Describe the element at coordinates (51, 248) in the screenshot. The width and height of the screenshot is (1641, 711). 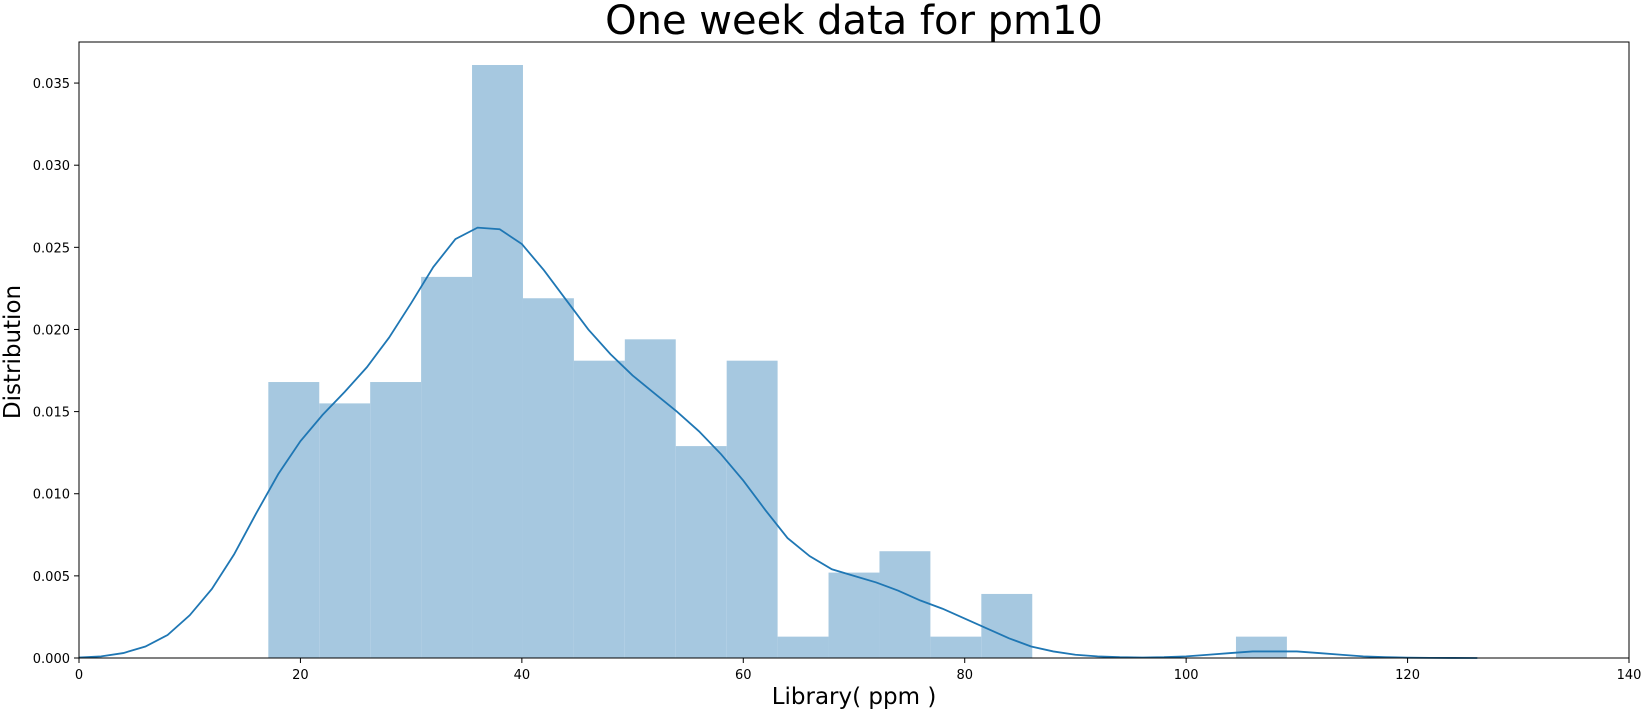
I see `y-tick-label: 0.025` at that location.